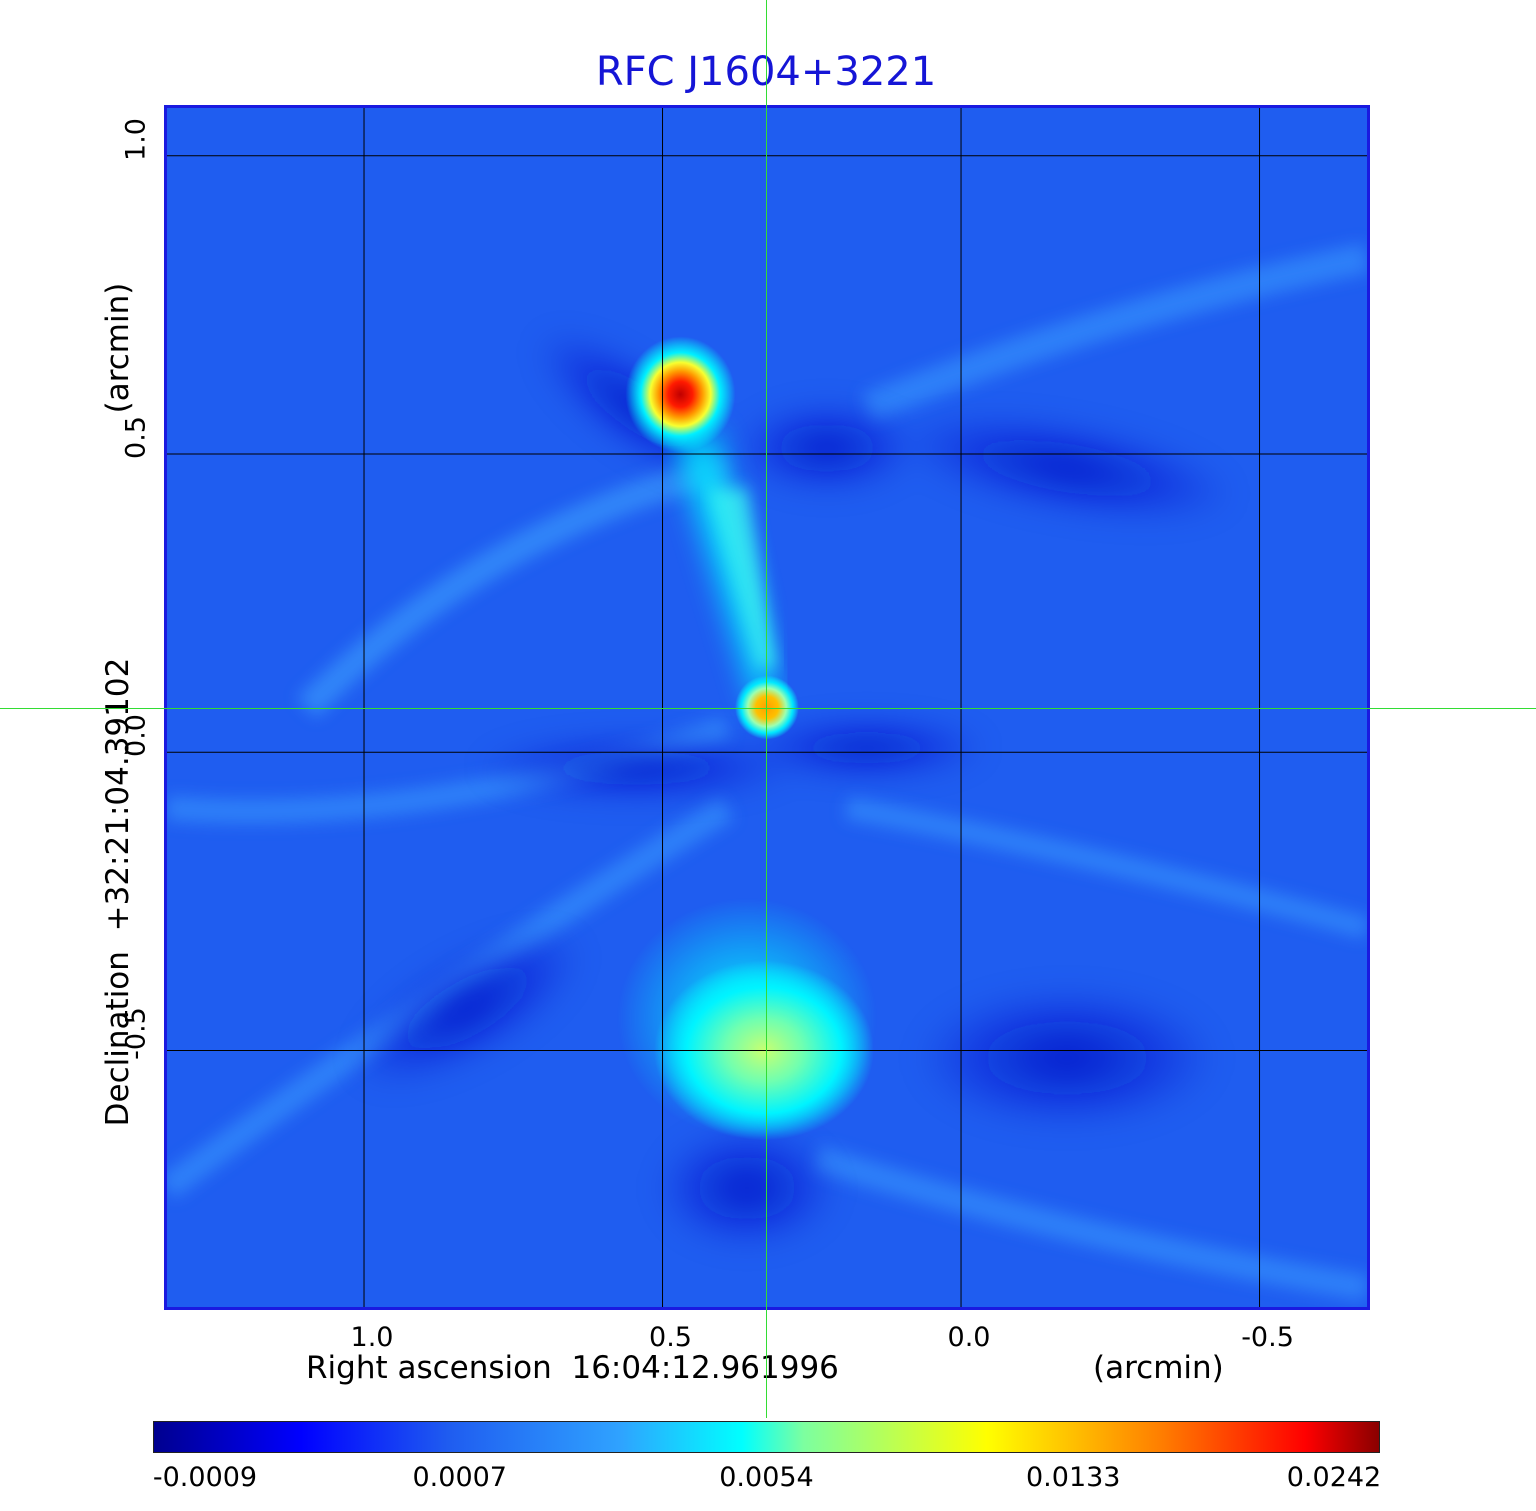  Describe the element at coordinates (572, 1368) in the screenshot. I see `x-axis-label: Right ascension 16:04:12.961996` at that location.